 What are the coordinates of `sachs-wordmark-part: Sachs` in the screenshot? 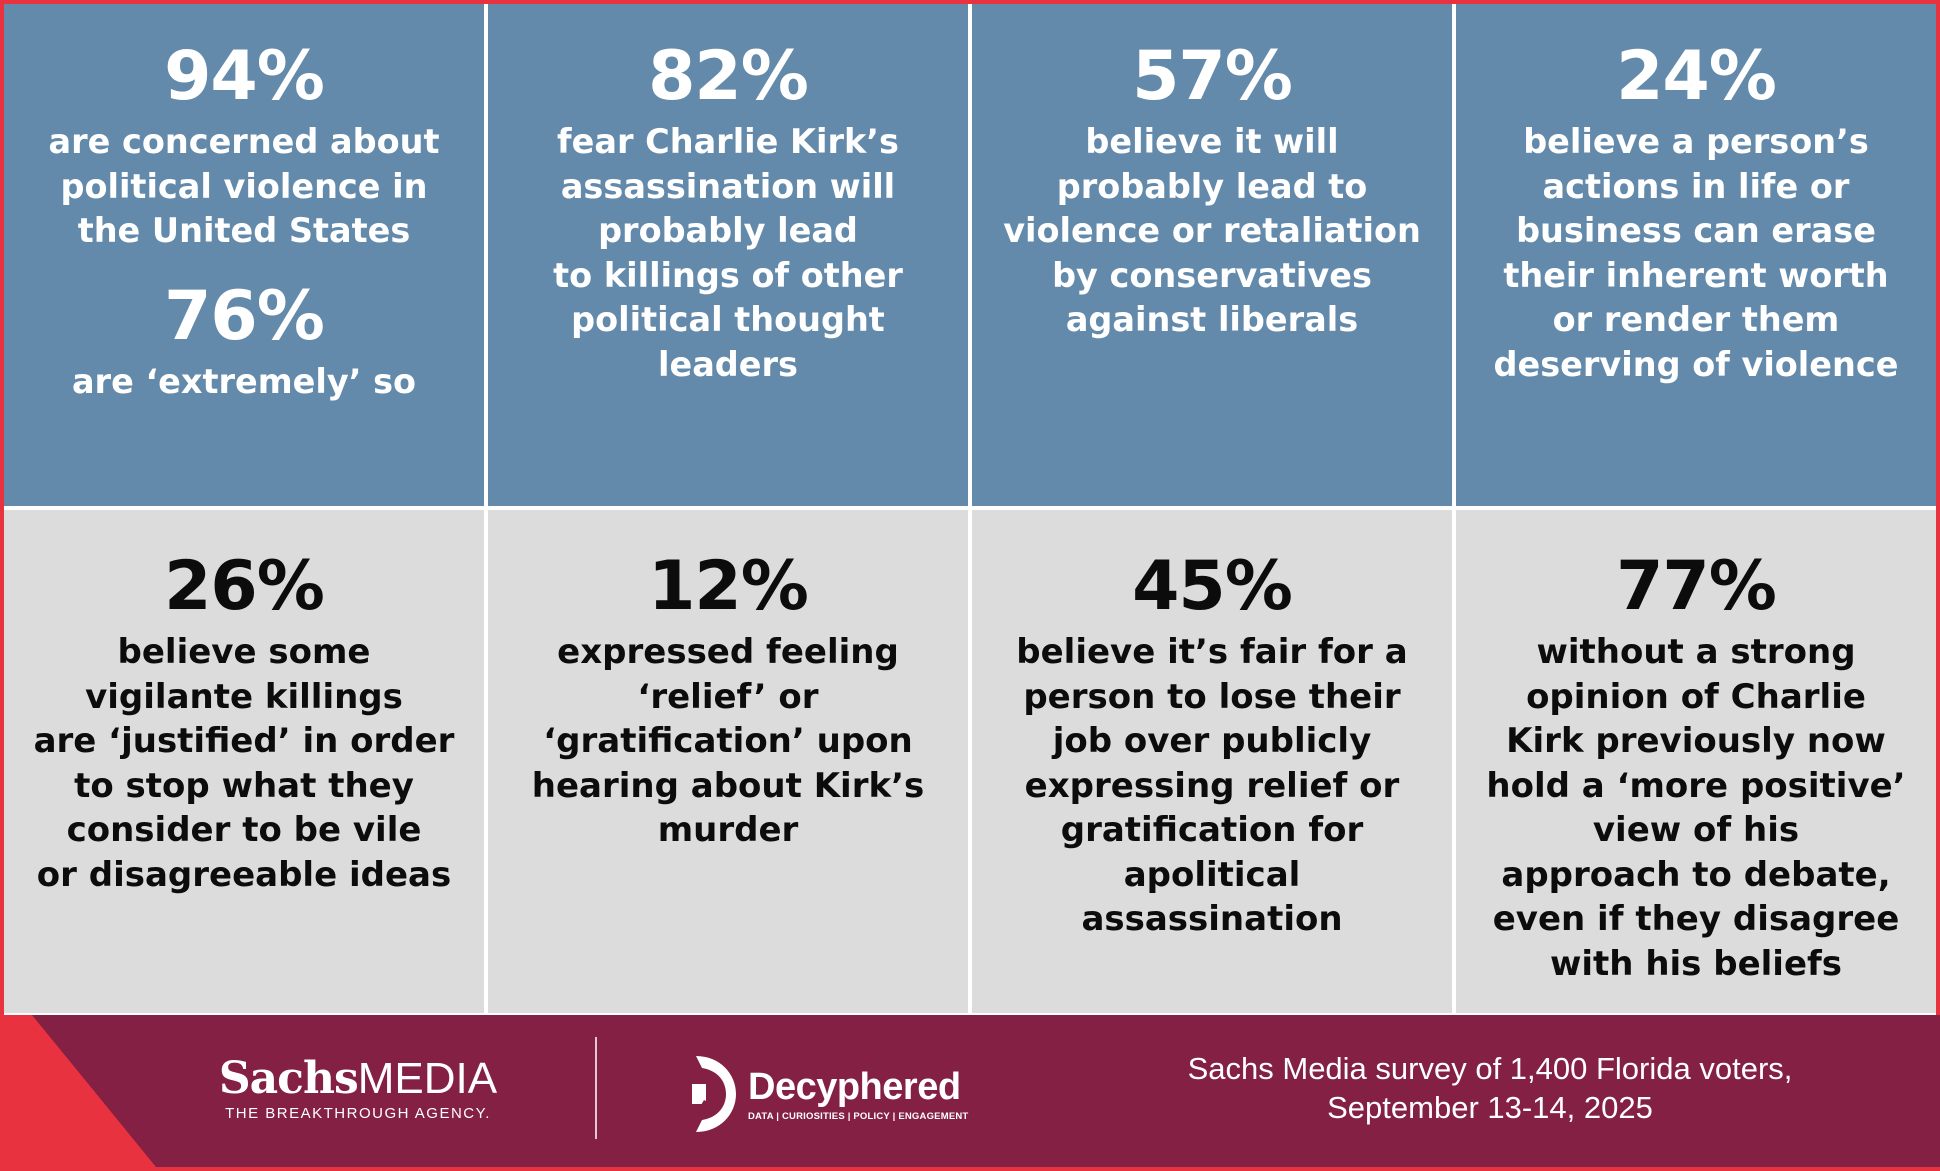 It's located at (288, 1078).